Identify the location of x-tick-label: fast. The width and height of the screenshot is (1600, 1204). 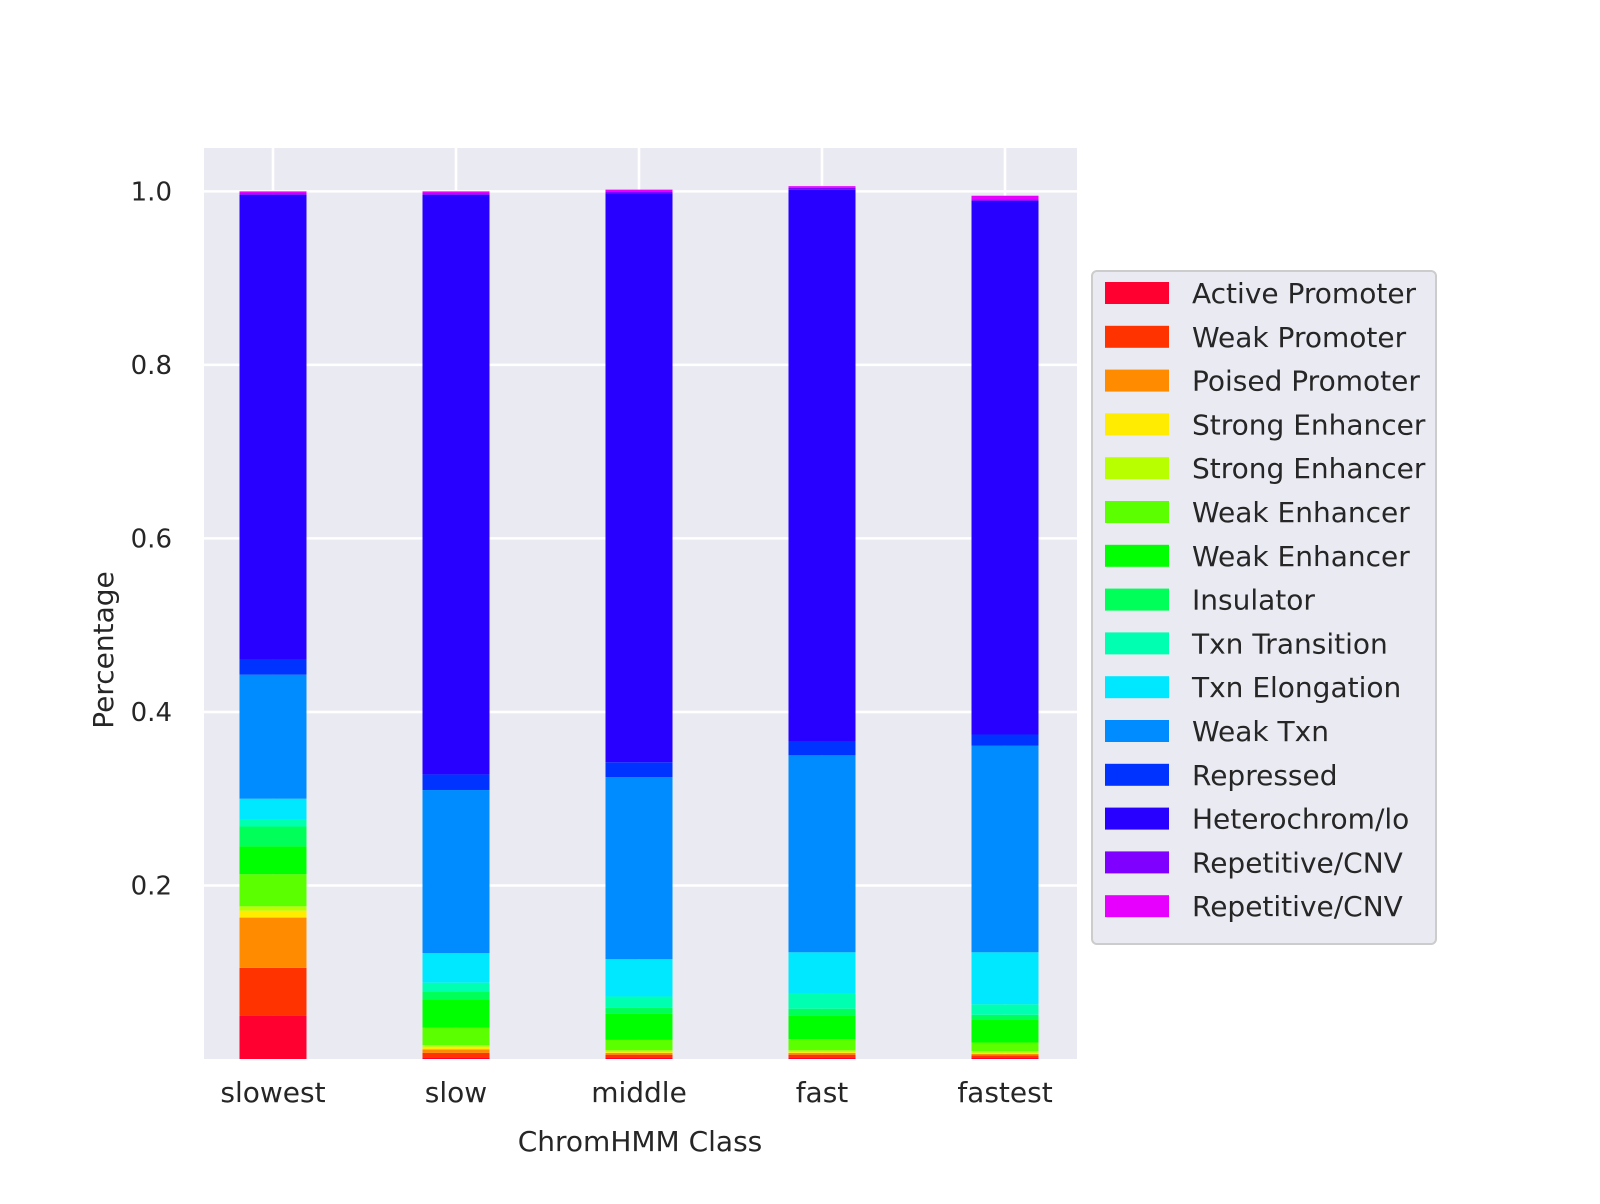
(822, 1092).